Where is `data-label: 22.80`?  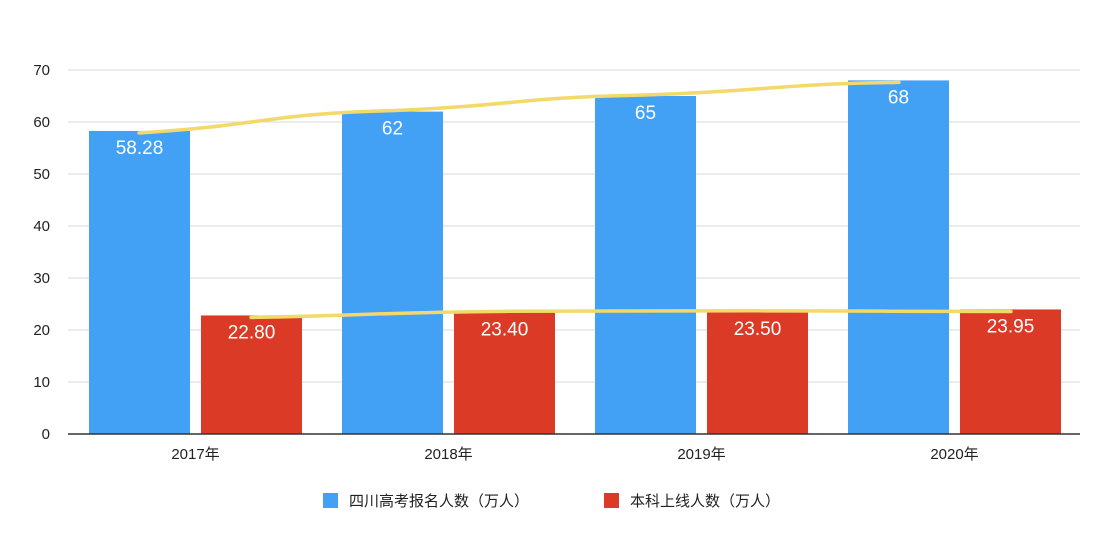
data-label: 22.80 is located at coordinates (252, 332).